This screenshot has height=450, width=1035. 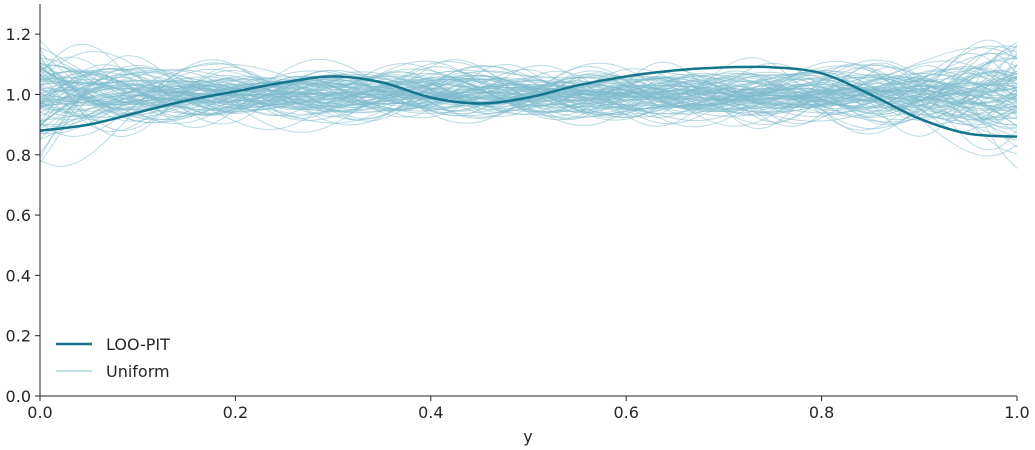 What do you see at coordinates (625, 412) in the screenshot?
I see `x-tick-label: 0.6` at bounding box center [625, 412].